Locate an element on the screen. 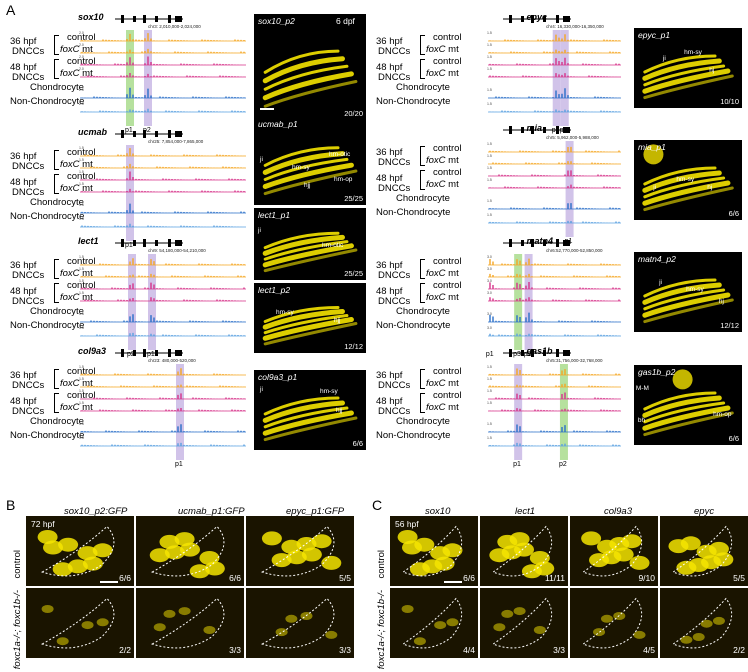 This screenshot has width=748, height=672. label-non-chondrocyte: Non-Chondrocyte is located at coordinates (47, 101).